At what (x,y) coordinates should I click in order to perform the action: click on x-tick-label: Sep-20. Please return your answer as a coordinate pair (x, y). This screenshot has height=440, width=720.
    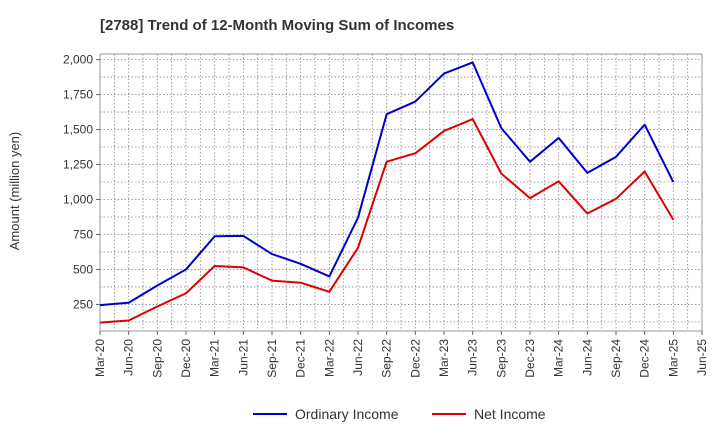
    Looking at the image, I should click on (157, 358).